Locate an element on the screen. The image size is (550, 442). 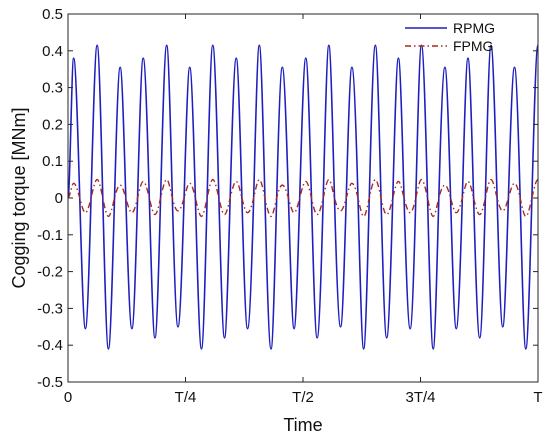
y-tick-label: 0.3 is located at coordinates (52, 88).